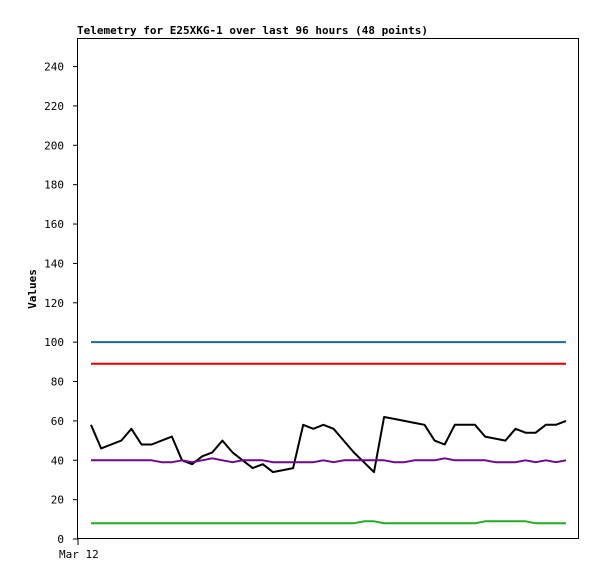  I want to click on y-axis: 0 20 40 60 80 100 120 140 160 180 200 220 240, so click(61, 303).